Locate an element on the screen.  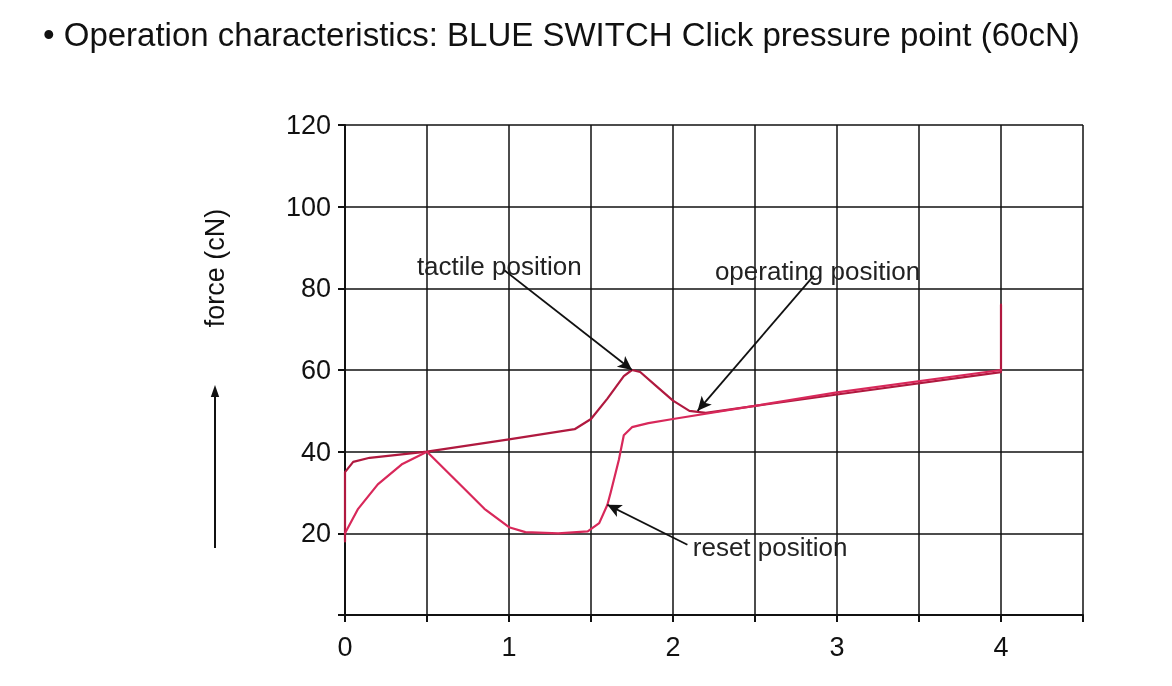
y-tick-label: 40 is located at coordinates (315, 451).